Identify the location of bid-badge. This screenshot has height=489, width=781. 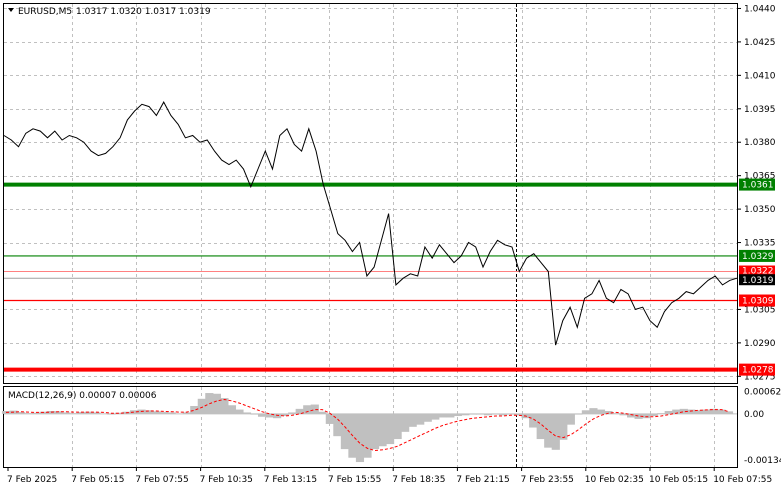
(757, 280).